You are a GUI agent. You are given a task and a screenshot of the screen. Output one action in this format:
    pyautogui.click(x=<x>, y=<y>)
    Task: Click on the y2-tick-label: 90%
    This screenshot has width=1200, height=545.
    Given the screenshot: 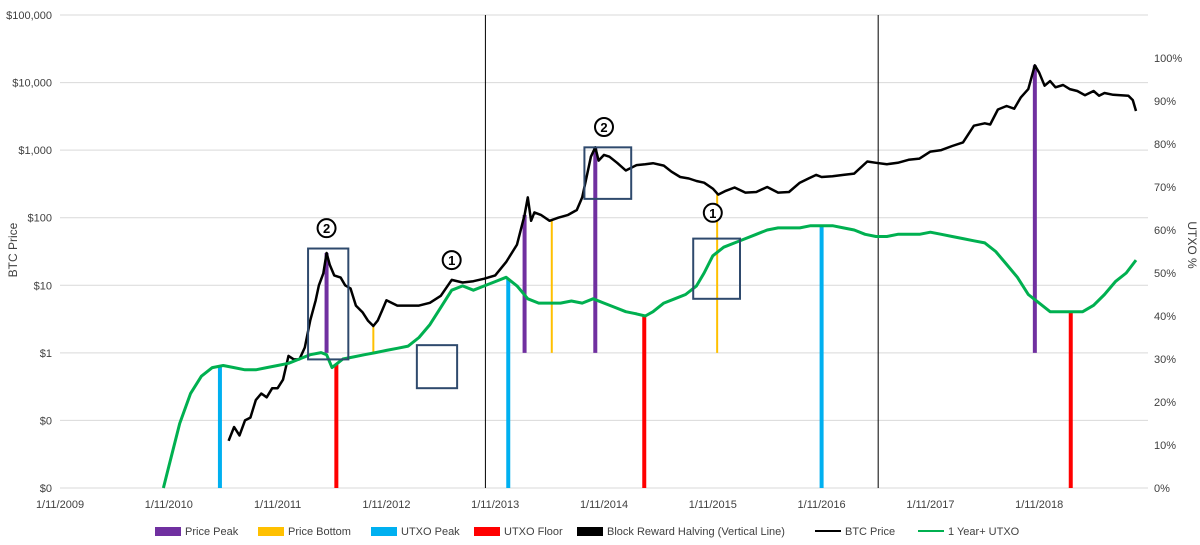 What is the action you would take?
    pyautogui.click(x=1165, y=102)
    